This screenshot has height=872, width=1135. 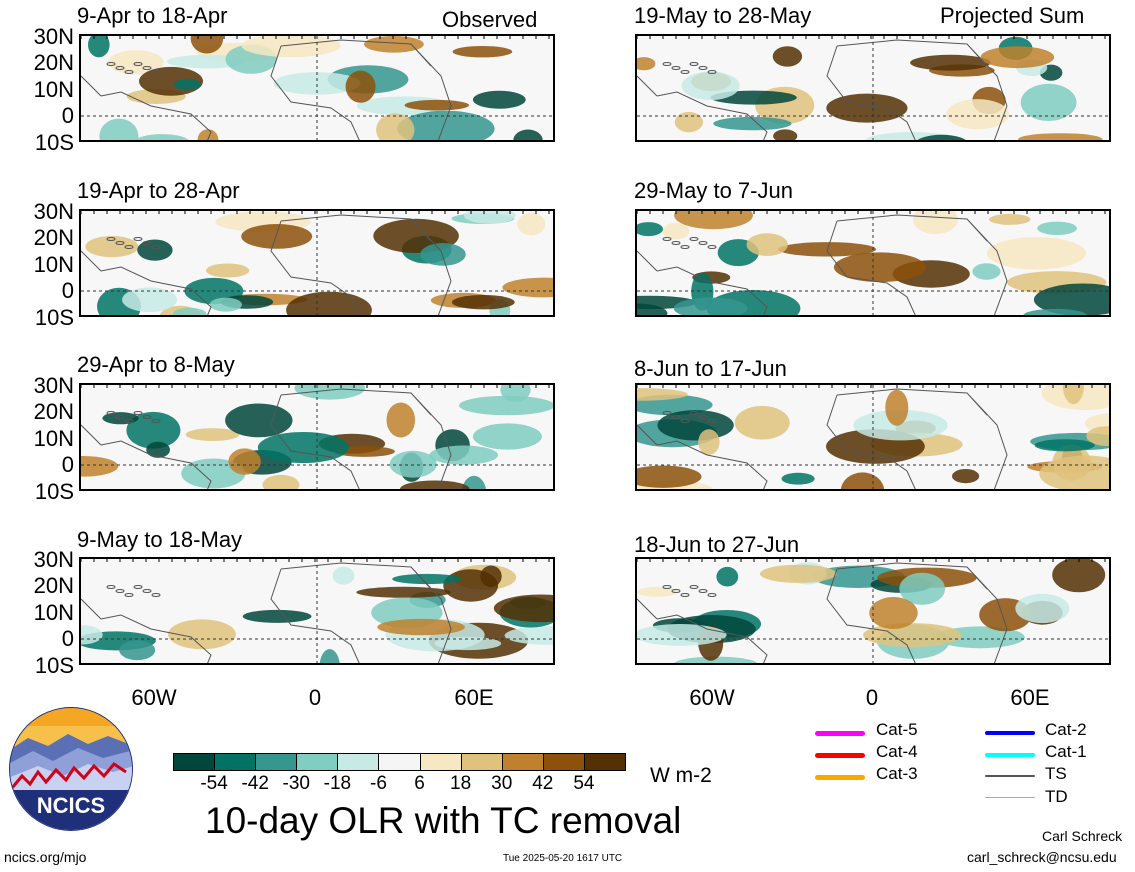 I want to click on panel-title-left-3: 29-Apr to 8-May, so click(x=156, y=364).